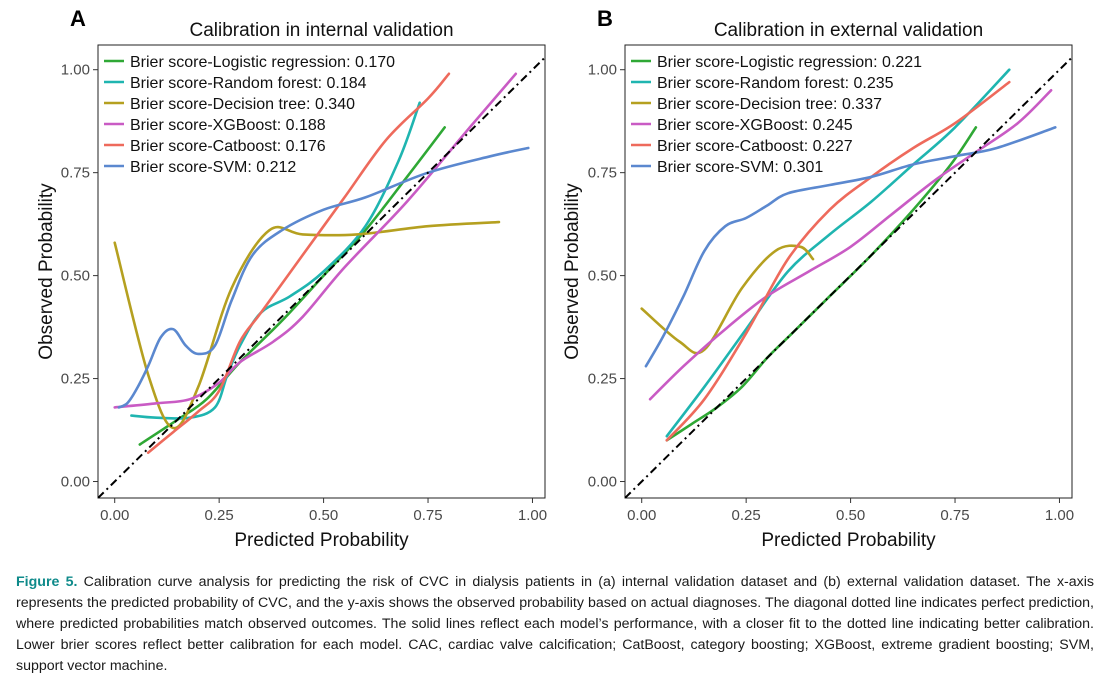  What do you see at coordinates (755, 125) in the screenshot?
I see `legend-label: Brier score-XGBoost: 0.245` at bounding box center [755, 125].